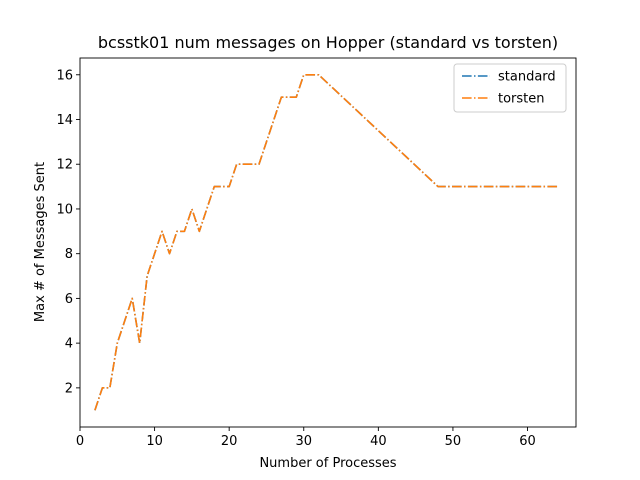 Image resolution: width=640 pixels, height=480 pixels. What do you see at coordinates (453, 441) in the screenshot?
I see `x-tick-label: 50` at bounding box center [453, 441].